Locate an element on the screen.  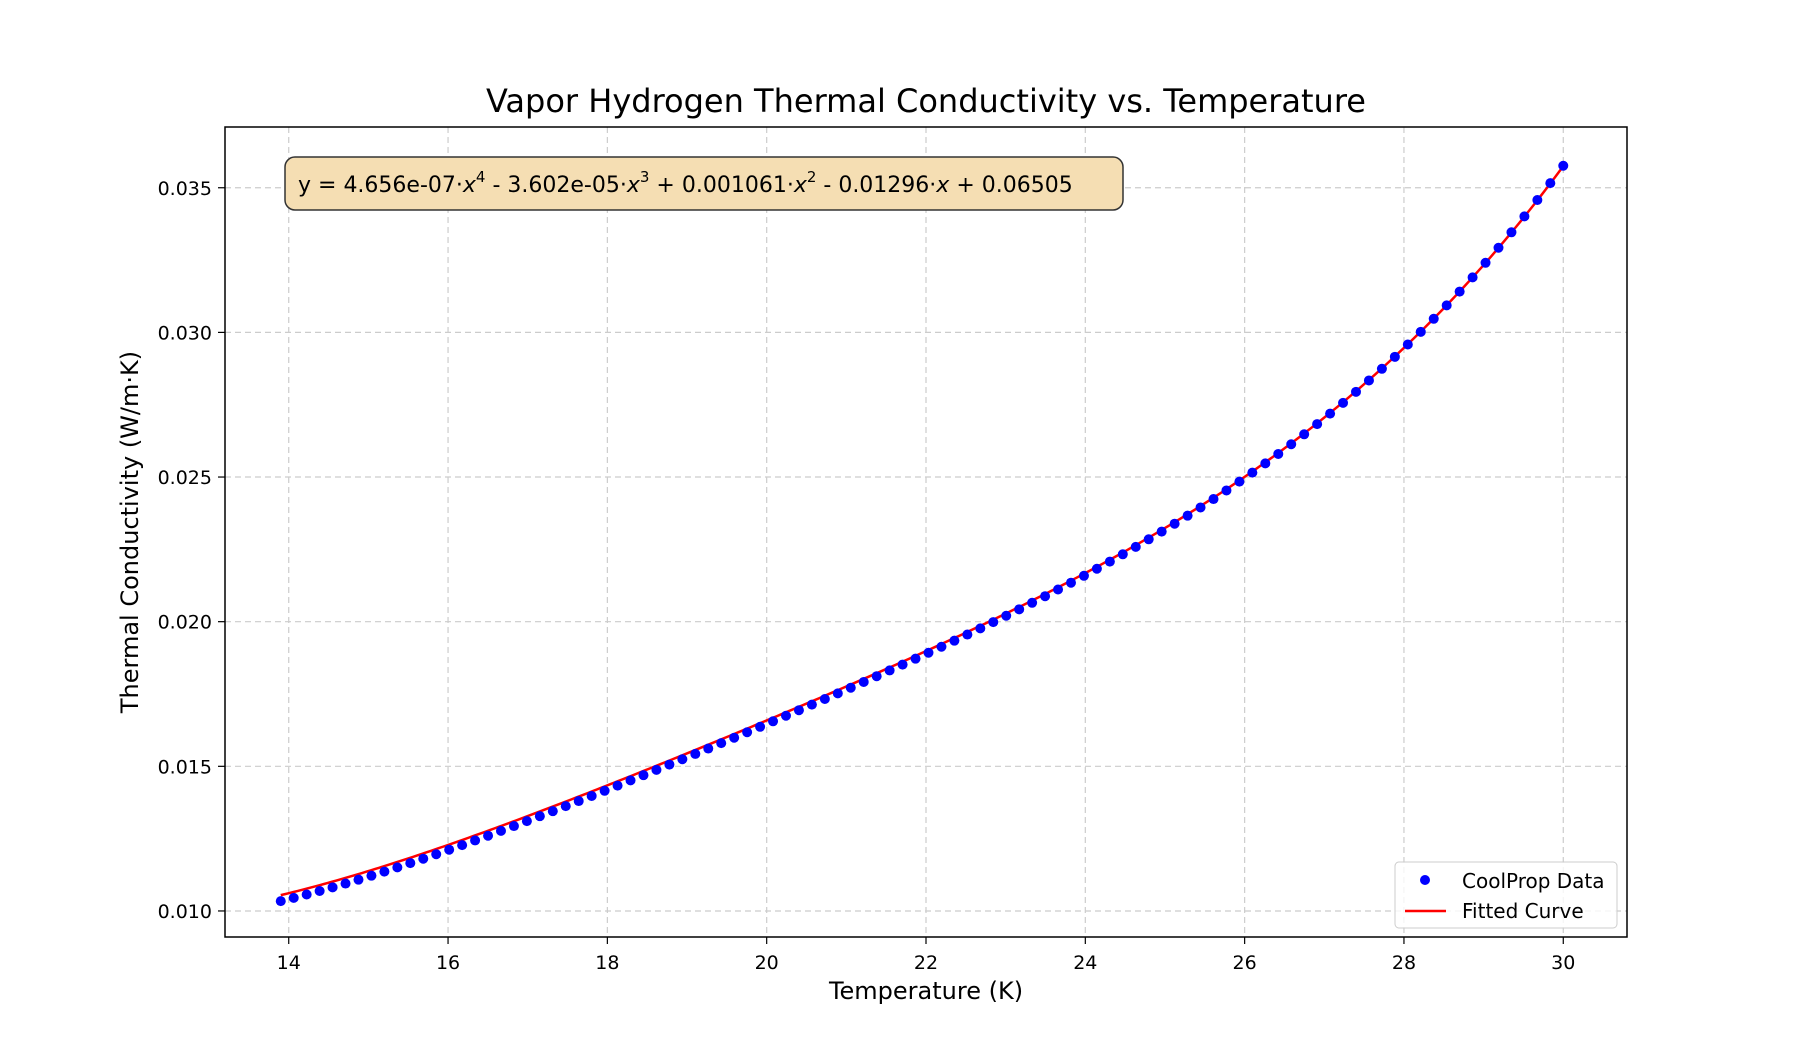
y-tick-label: 0.015 is located at coordinates (185, 767).